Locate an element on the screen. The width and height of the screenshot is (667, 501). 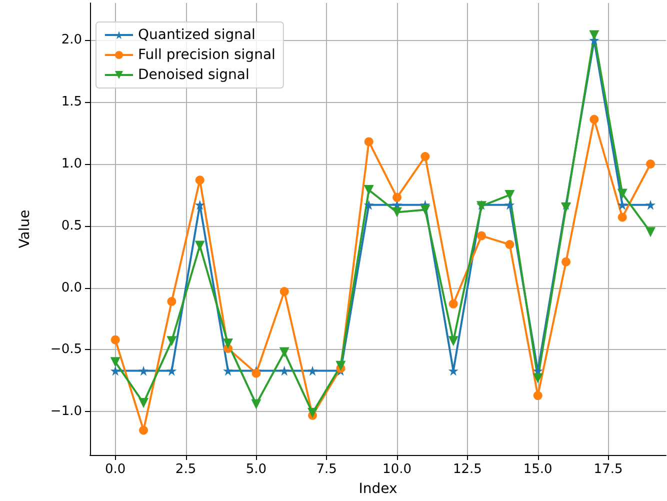
y-tick-label: 1.0 is located at coordinates (71, 164).